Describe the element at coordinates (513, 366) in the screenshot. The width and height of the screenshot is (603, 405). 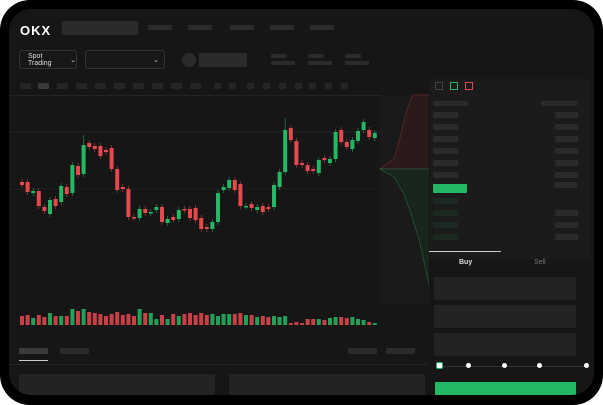
I see `amount-slider` at that location.